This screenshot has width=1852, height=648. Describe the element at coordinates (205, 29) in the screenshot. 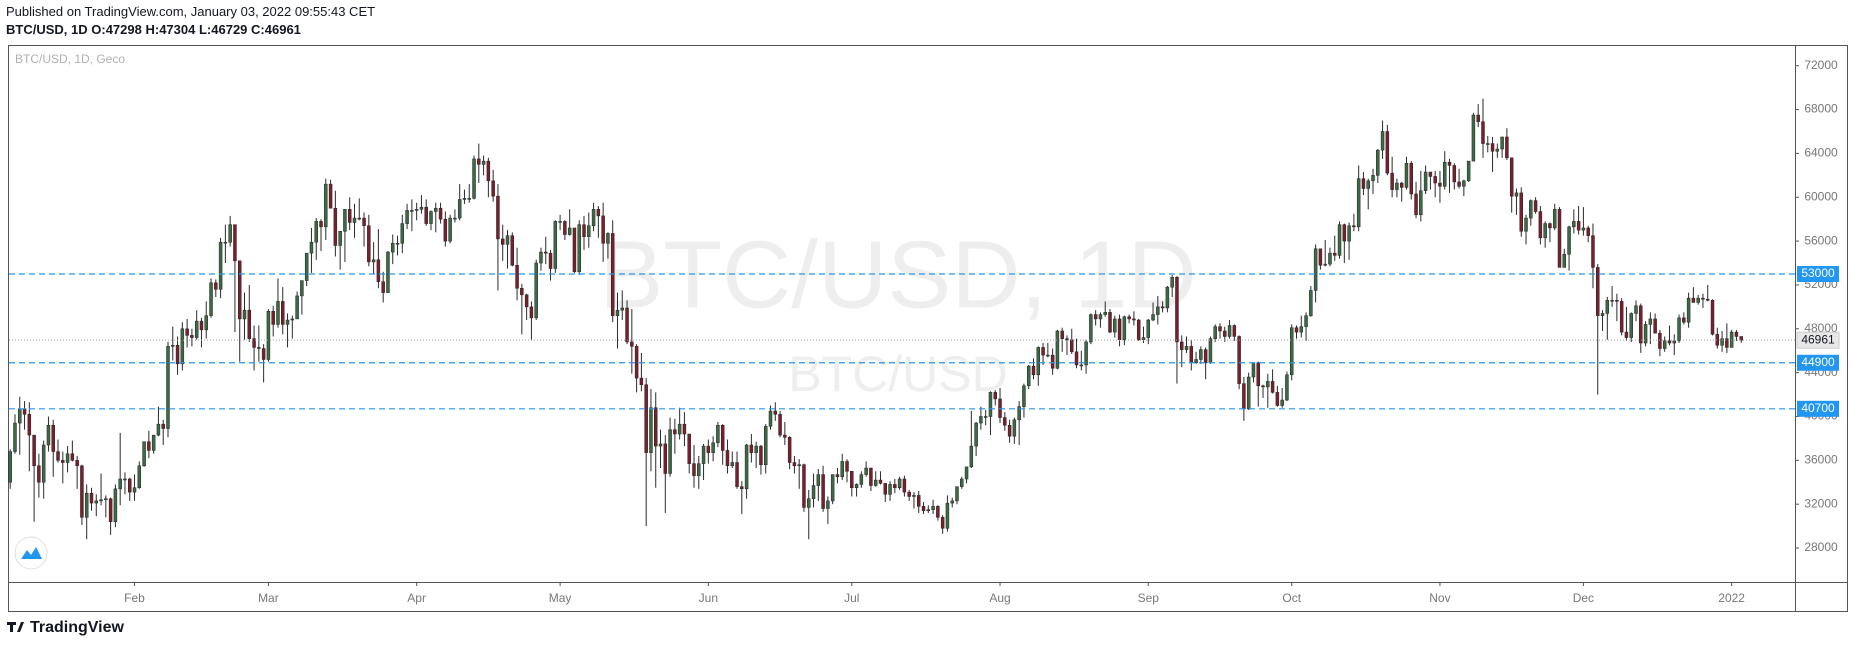

I see `ohlc-label: L:` at that location.